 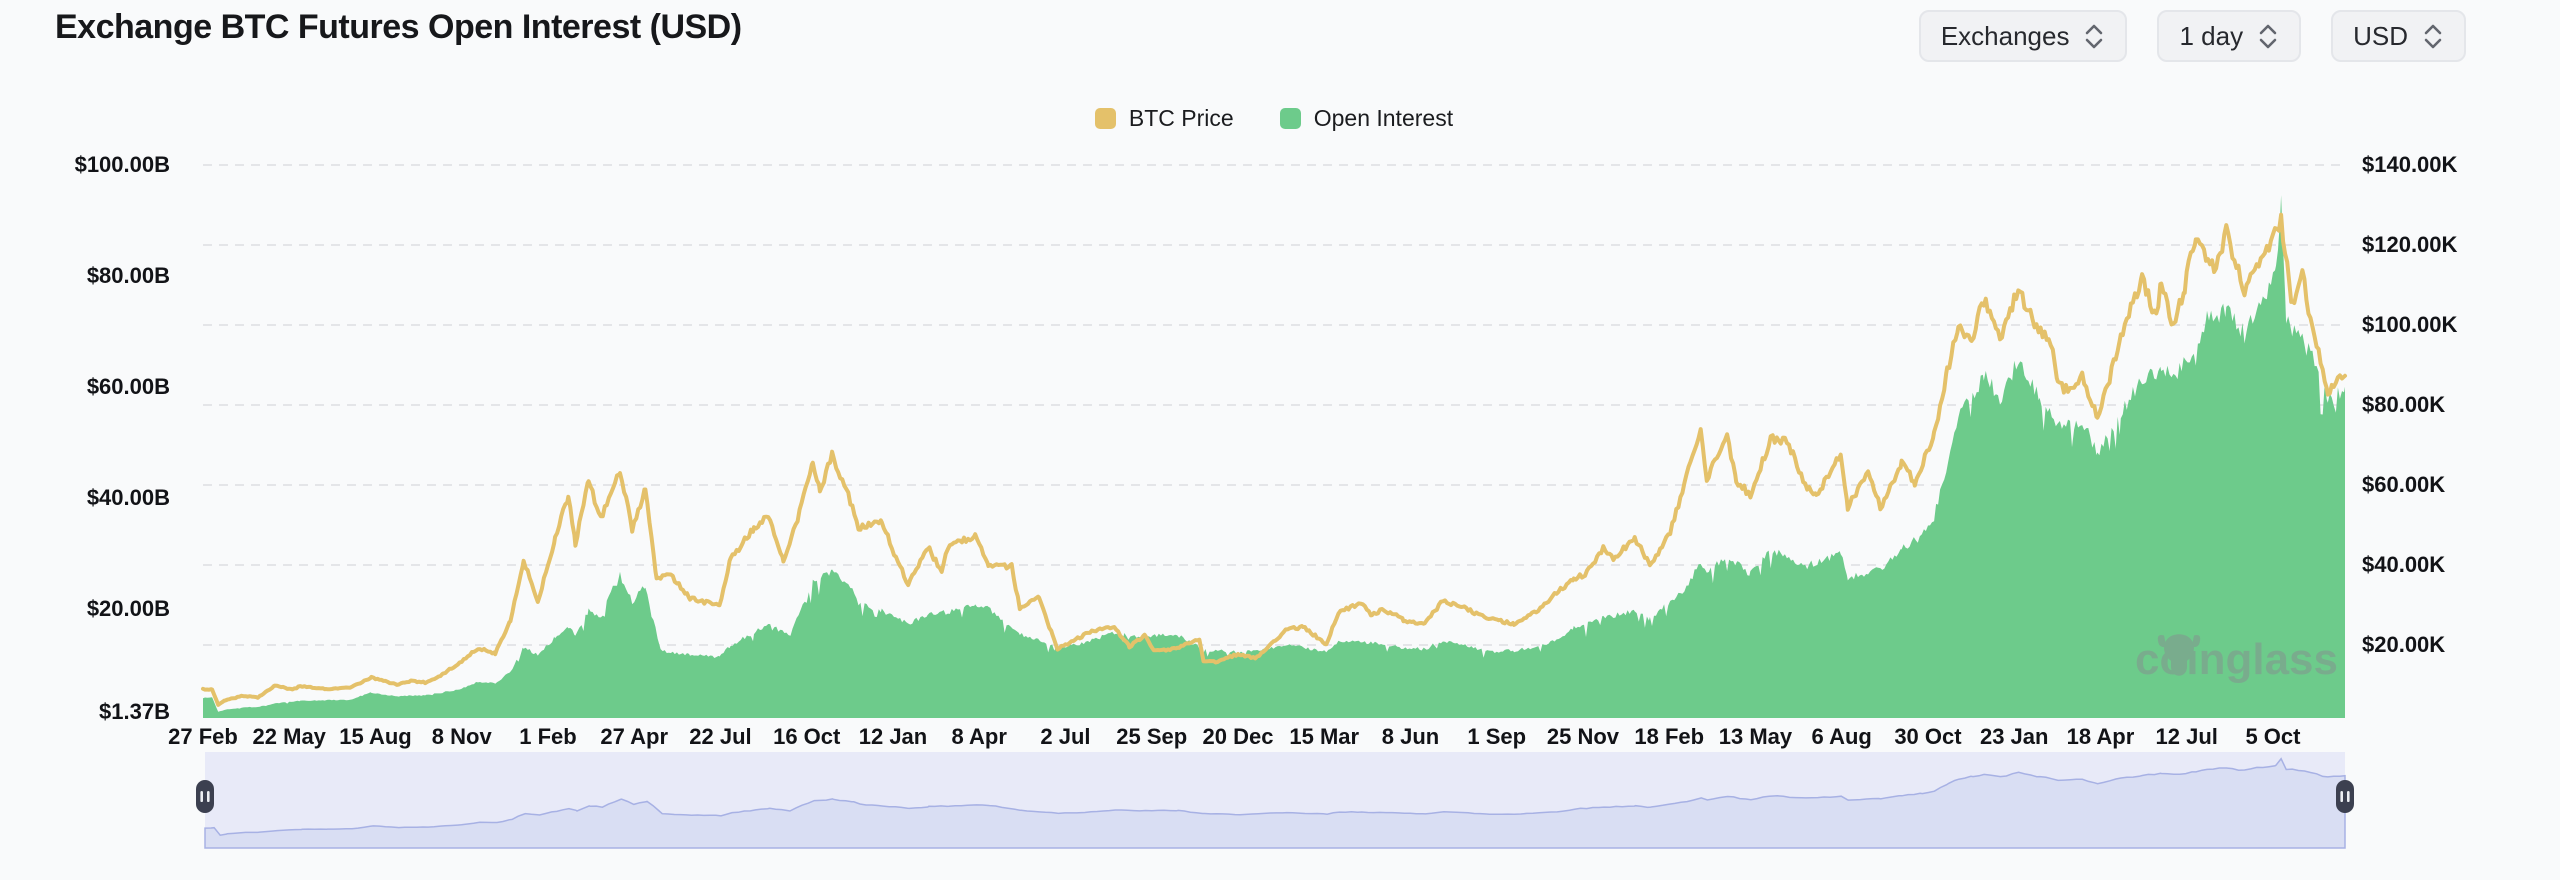 What do you see at coordinates (398, 27) in the screenshot?
I see `page-title: Exchange BTC Futures Open Interest (USD)` at bounding box center [398, 27].